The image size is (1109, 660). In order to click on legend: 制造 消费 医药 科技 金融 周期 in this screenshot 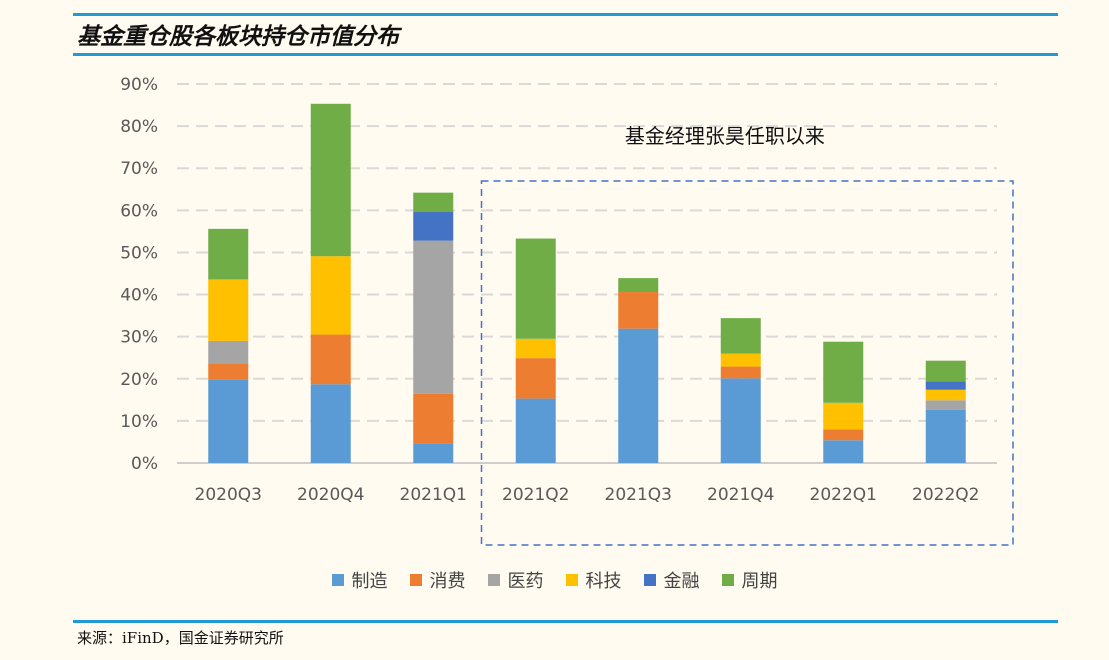, I will do `click(554, 580)`.